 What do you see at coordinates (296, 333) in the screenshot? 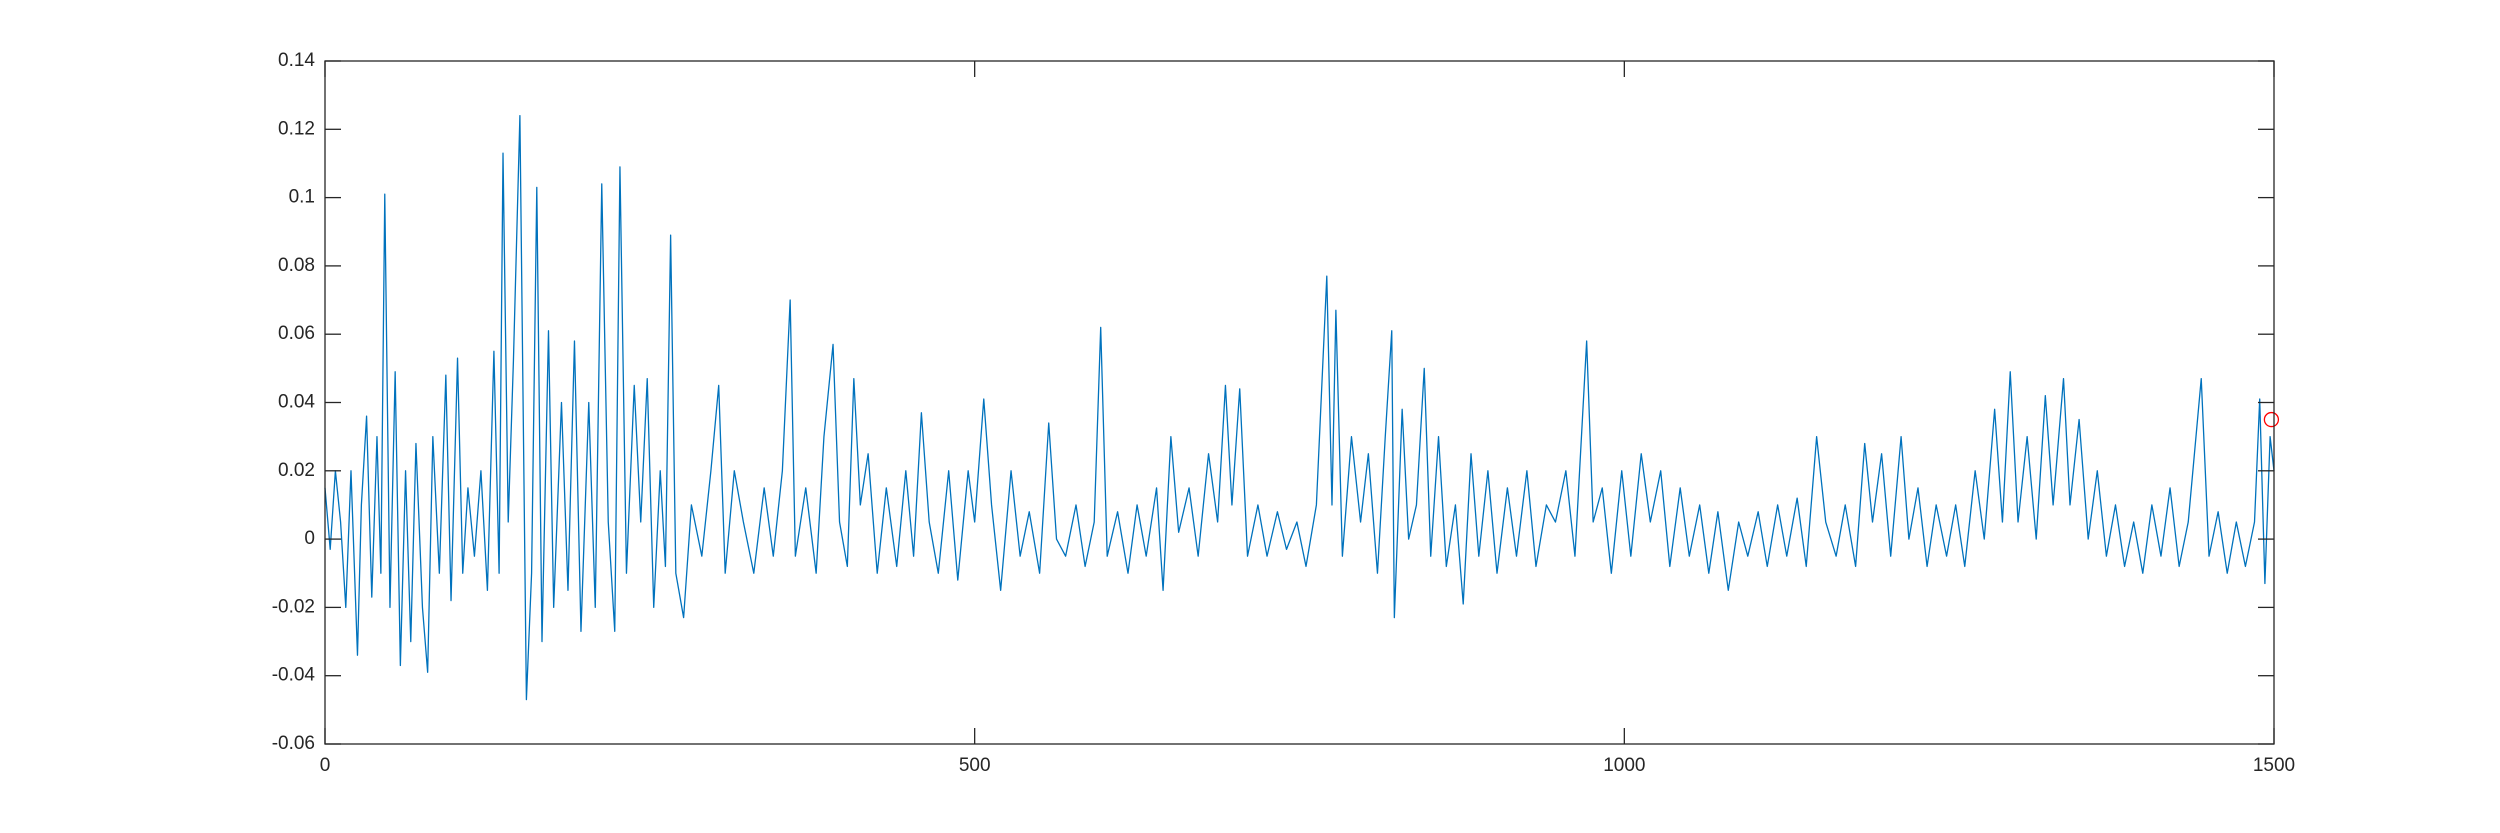
I see `y-tick-label: 0.06` at bounding box center [296, 333].